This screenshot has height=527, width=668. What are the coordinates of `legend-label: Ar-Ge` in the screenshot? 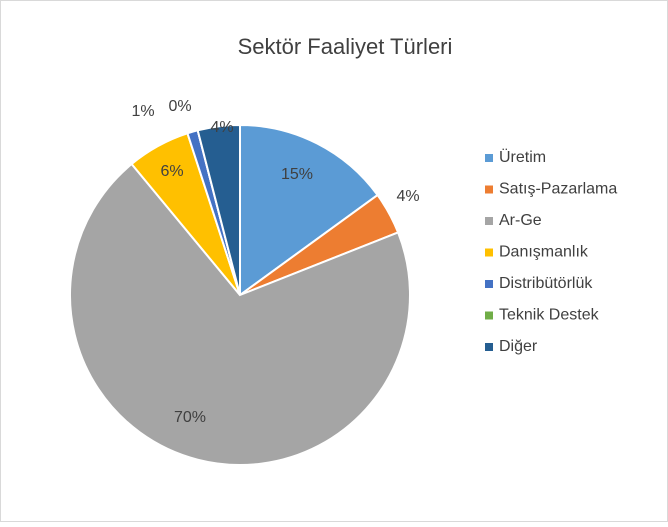 It's located at (520, 220).